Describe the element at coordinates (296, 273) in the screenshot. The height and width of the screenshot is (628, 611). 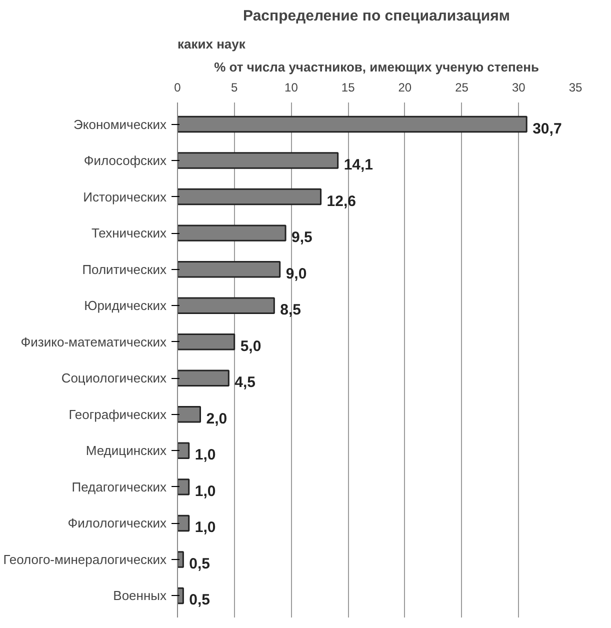
I see `data-label: 9,0` at that location.